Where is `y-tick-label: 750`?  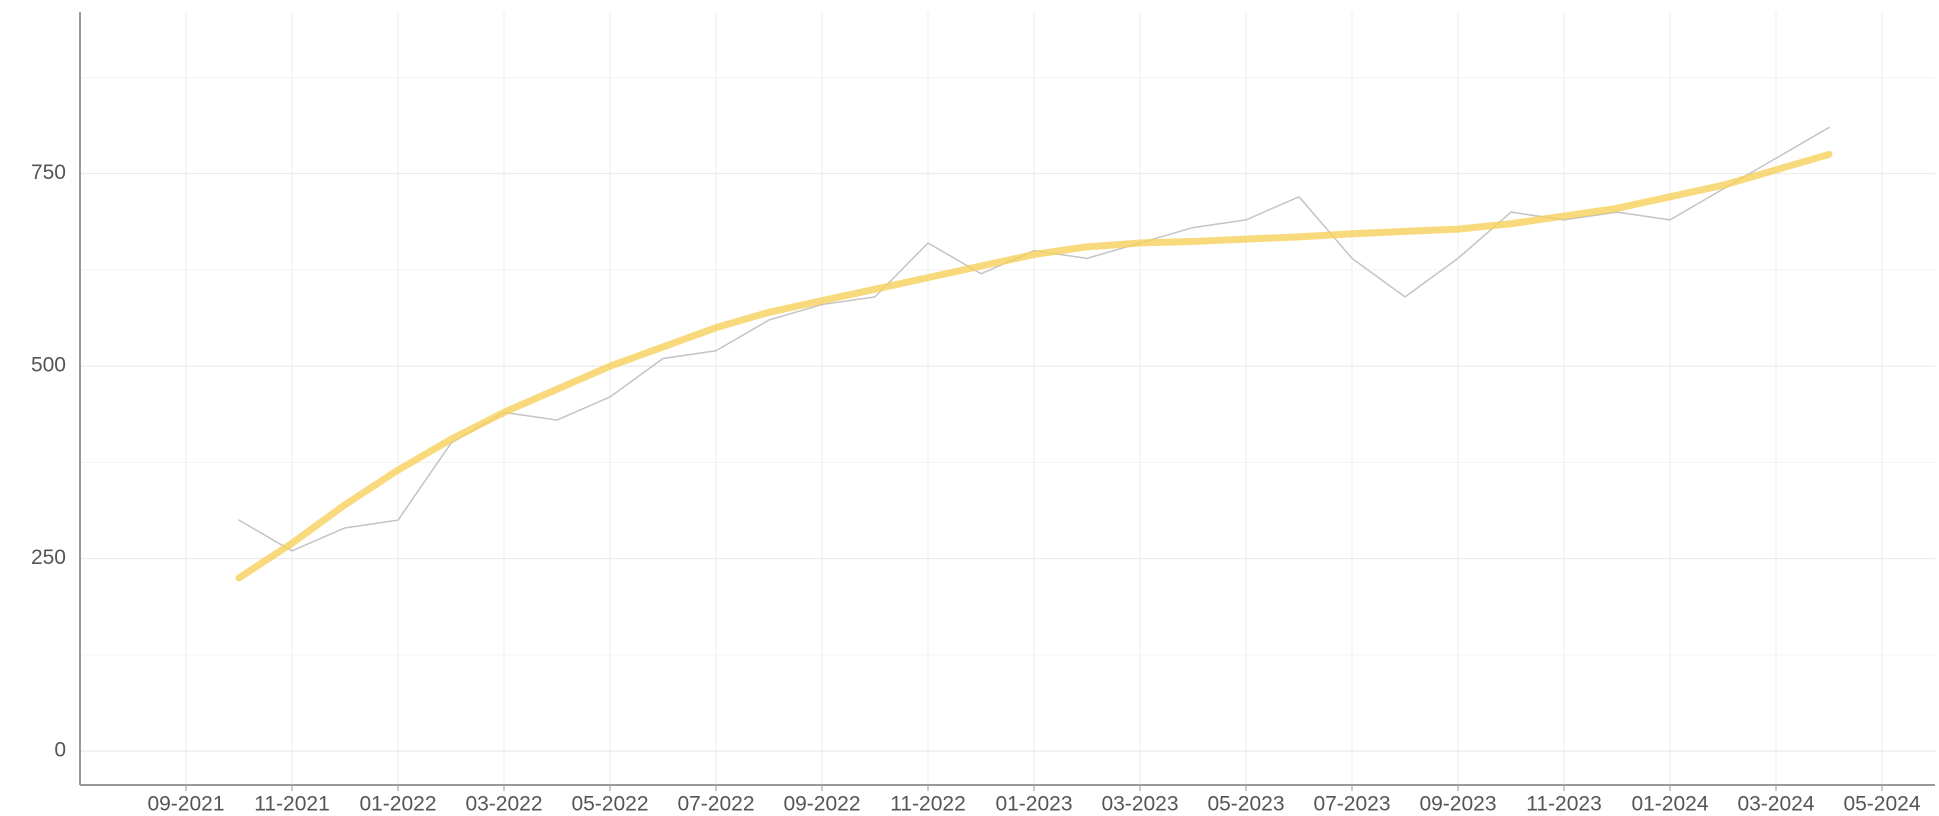
y-tick-label: 750 is located at coordinates (48, 172).